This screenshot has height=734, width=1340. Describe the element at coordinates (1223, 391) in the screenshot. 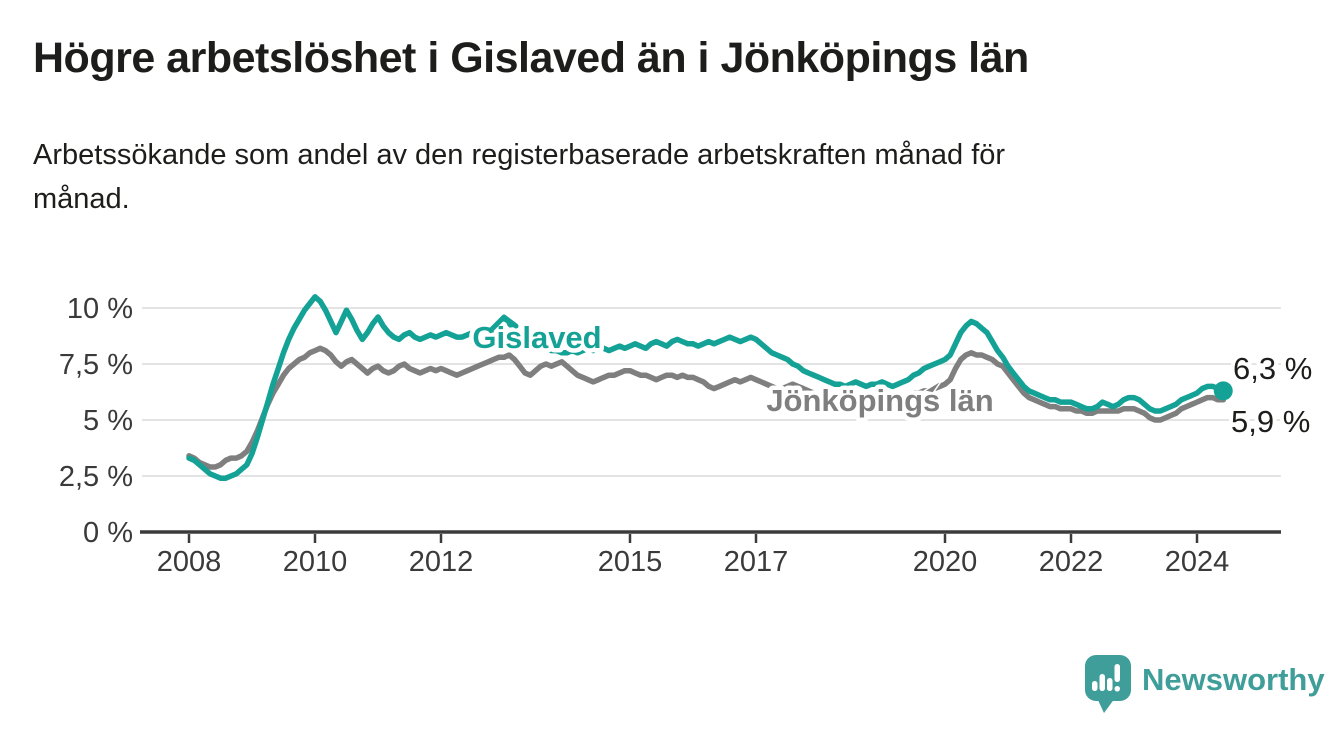

I see `series-end-dot` at that location.